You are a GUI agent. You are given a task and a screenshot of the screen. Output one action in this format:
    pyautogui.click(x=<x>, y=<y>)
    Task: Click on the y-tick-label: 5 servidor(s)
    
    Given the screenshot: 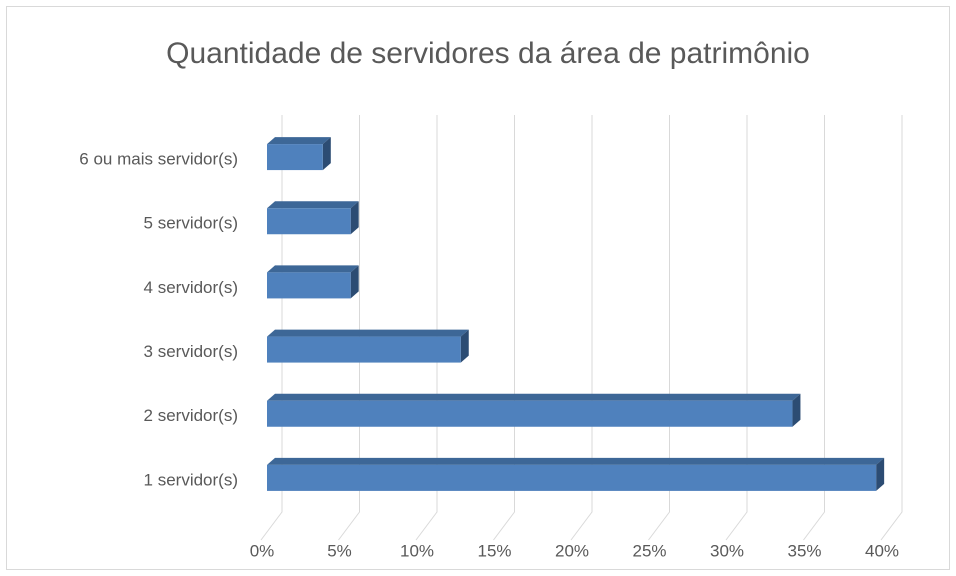 What is the action you would take?
    pyautogui.click(x=191, y=223)
    